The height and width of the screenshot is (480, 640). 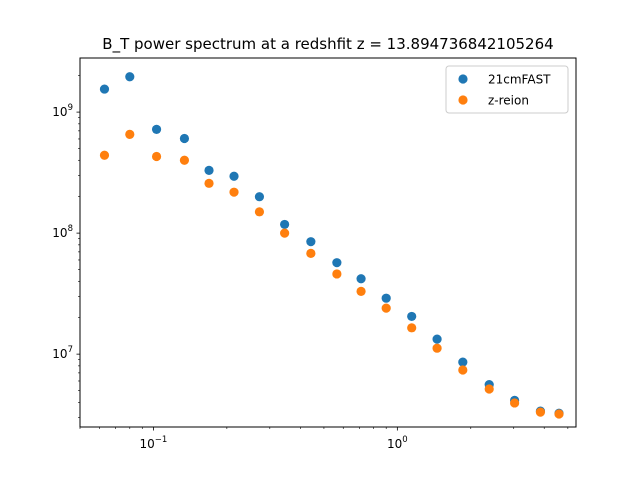 I want to click on x-tick-label: 10⁰, so click(x=397, y=443).